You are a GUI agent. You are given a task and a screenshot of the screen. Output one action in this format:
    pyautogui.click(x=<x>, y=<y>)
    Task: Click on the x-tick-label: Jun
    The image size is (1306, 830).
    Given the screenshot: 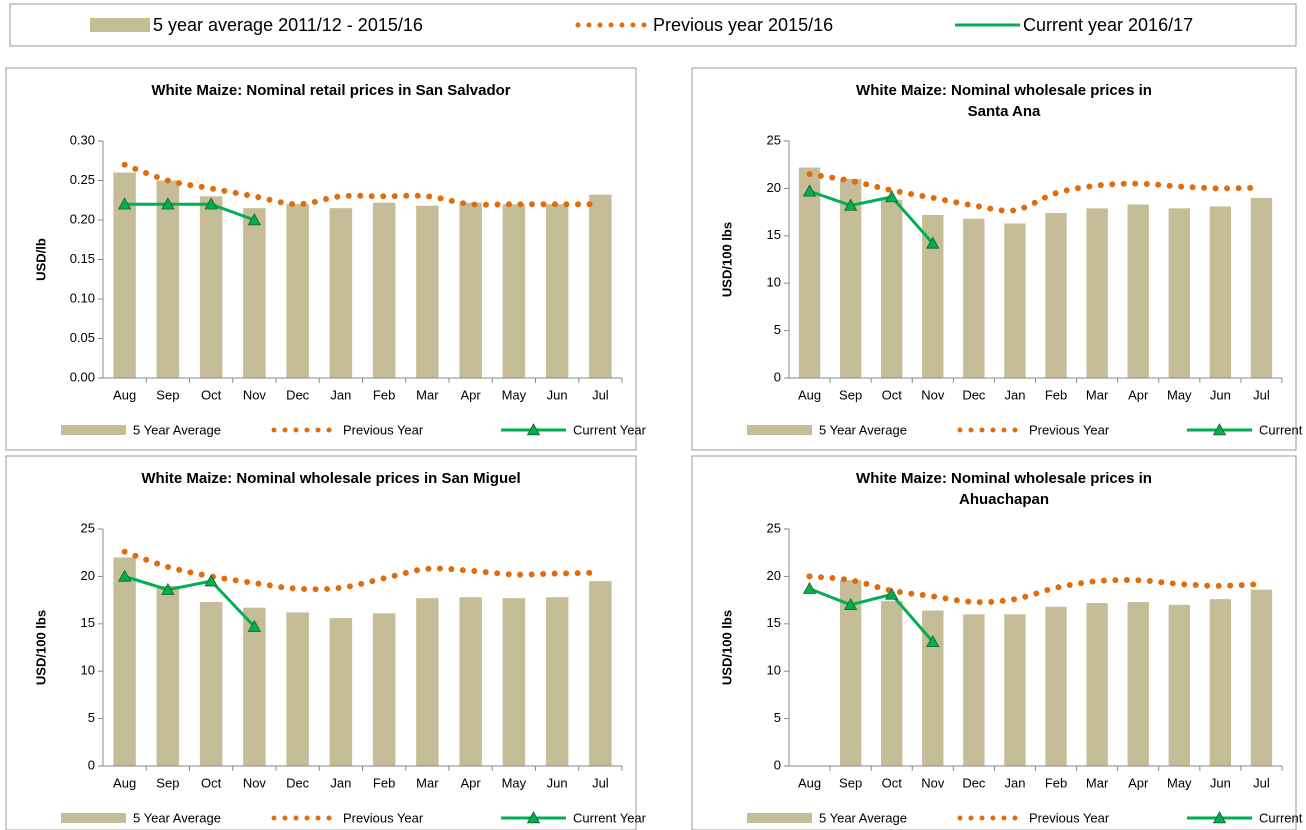 What is the action you would take?
    pyautogui.click(x=557, y=782)
    